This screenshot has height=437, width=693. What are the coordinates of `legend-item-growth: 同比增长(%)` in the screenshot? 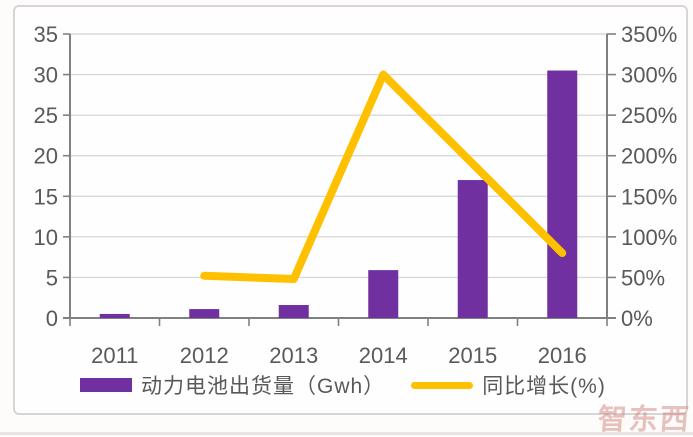 It's located at (508, 385).